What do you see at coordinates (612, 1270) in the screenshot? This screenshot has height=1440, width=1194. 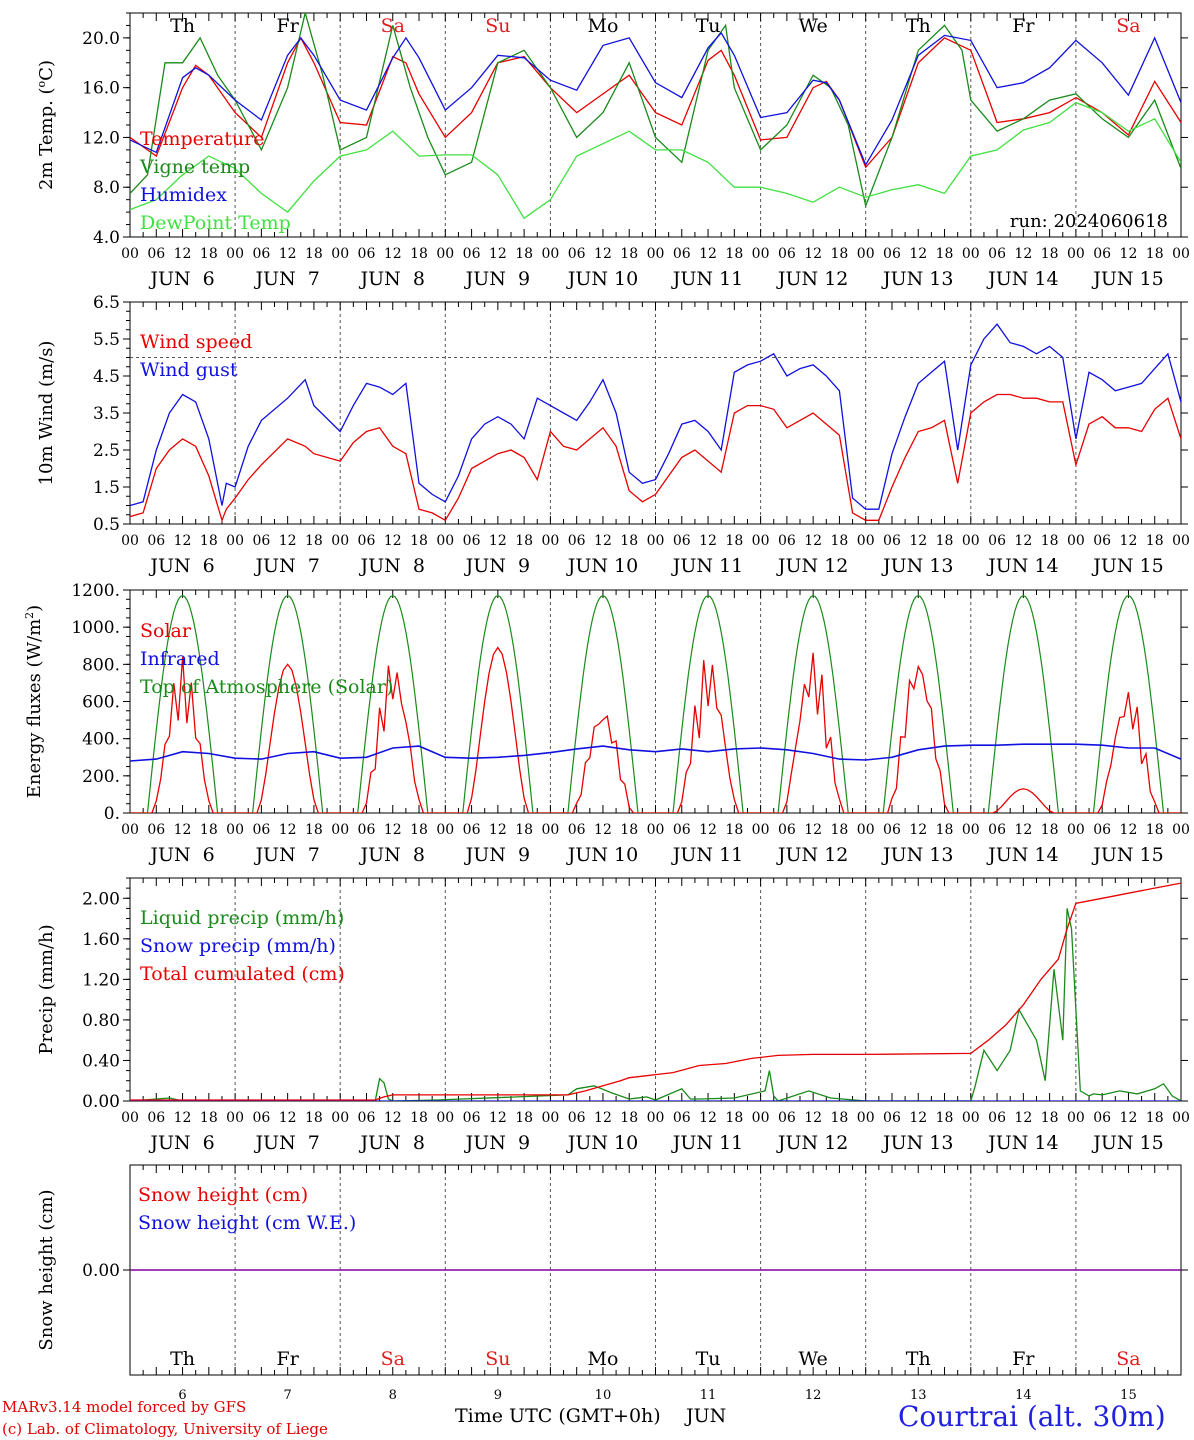 I see `panel-5: Snow height (cm)` at bounding box center [612, 1270].